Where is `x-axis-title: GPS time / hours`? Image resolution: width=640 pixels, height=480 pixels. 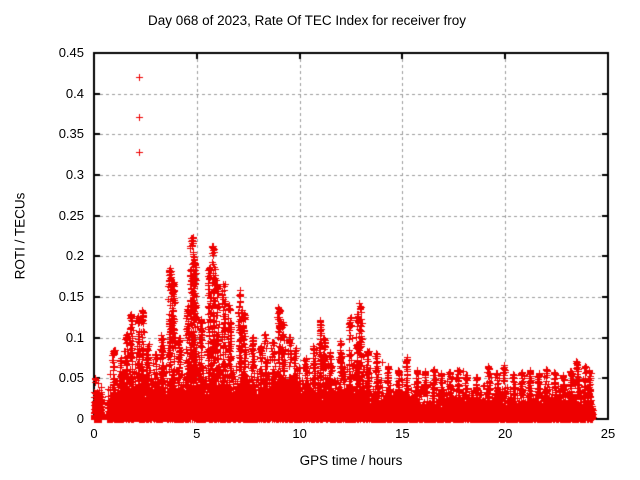
x-axis-title: GPS time / hours is located at coordinates (351, 460).